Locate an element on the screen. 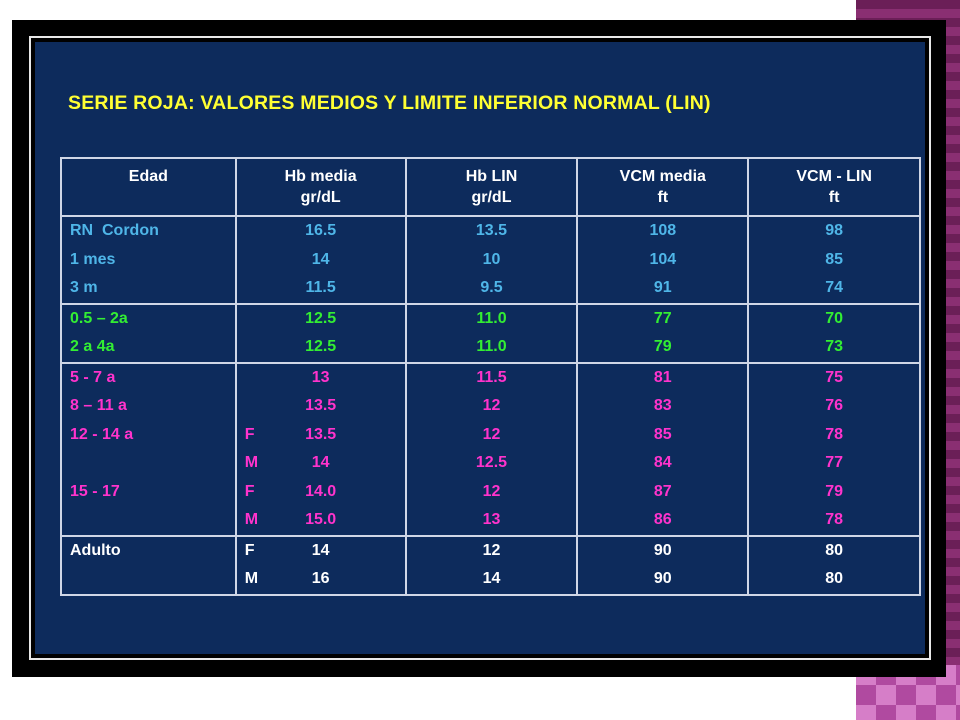  hb-lin-cell: 13.5 10 9.5 is located at coordinates (491, 260).